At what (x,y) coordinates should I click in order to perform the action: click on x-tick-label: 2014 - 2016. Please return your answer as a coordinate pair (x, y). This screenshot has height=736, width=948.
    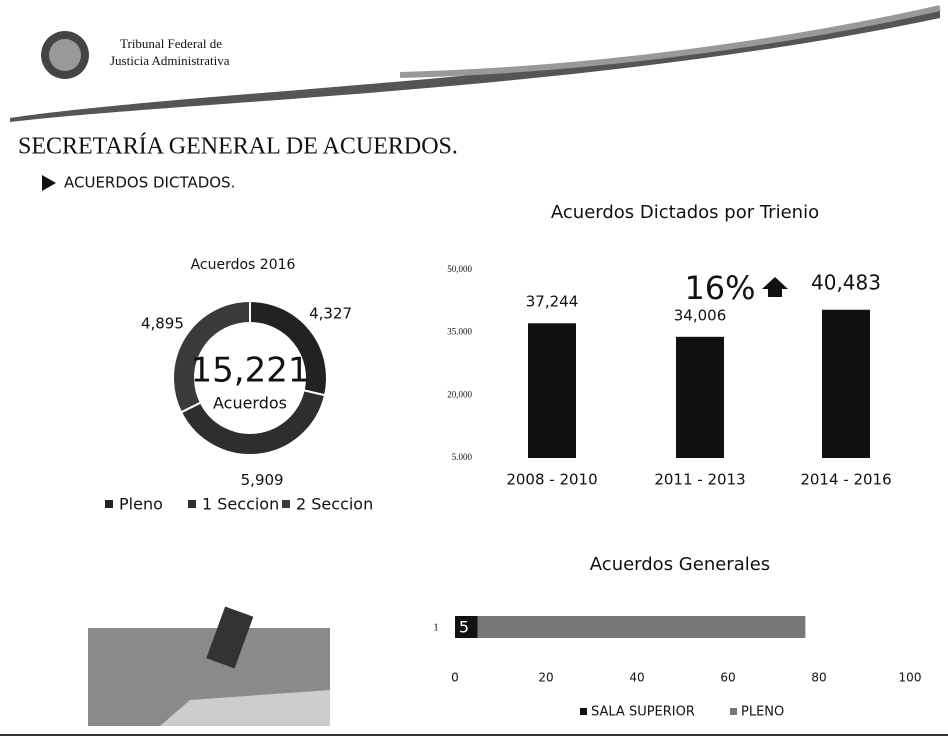
    Looking at the image, I should click on (845, 480).